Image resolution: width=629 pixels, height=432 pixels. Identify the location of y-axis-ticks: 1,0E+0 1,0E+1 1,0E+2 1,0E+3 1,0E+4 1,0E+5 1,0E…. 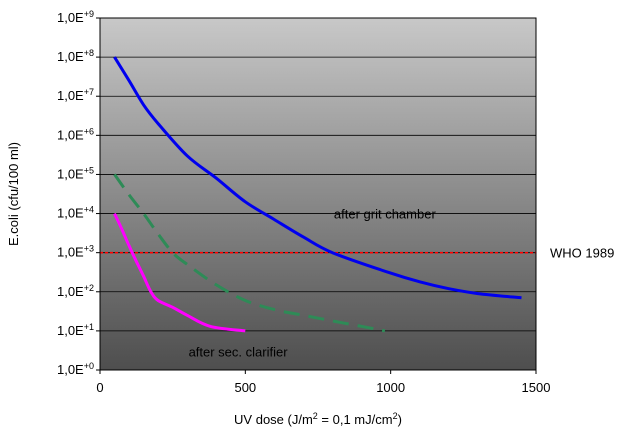
(78, 193).